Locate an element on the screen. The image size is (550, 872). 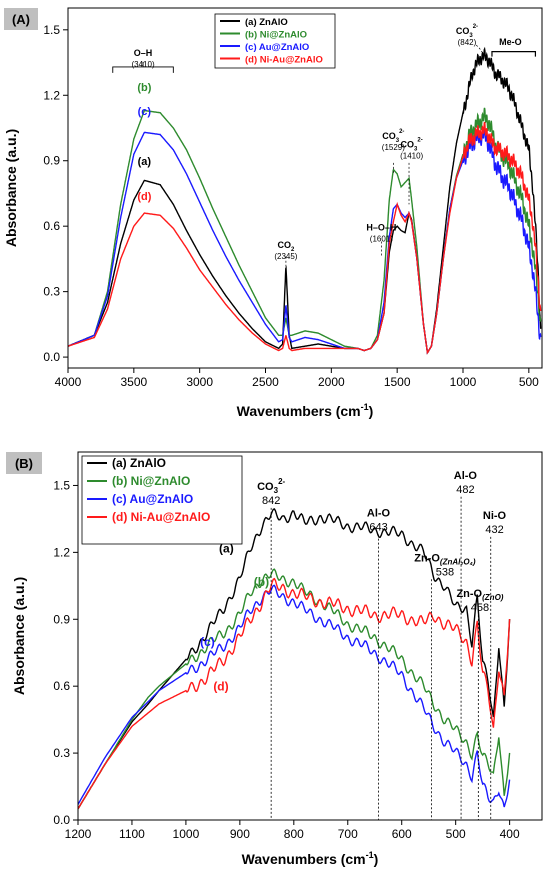
annotation-value: 458 is located at coordinates (480, 608).